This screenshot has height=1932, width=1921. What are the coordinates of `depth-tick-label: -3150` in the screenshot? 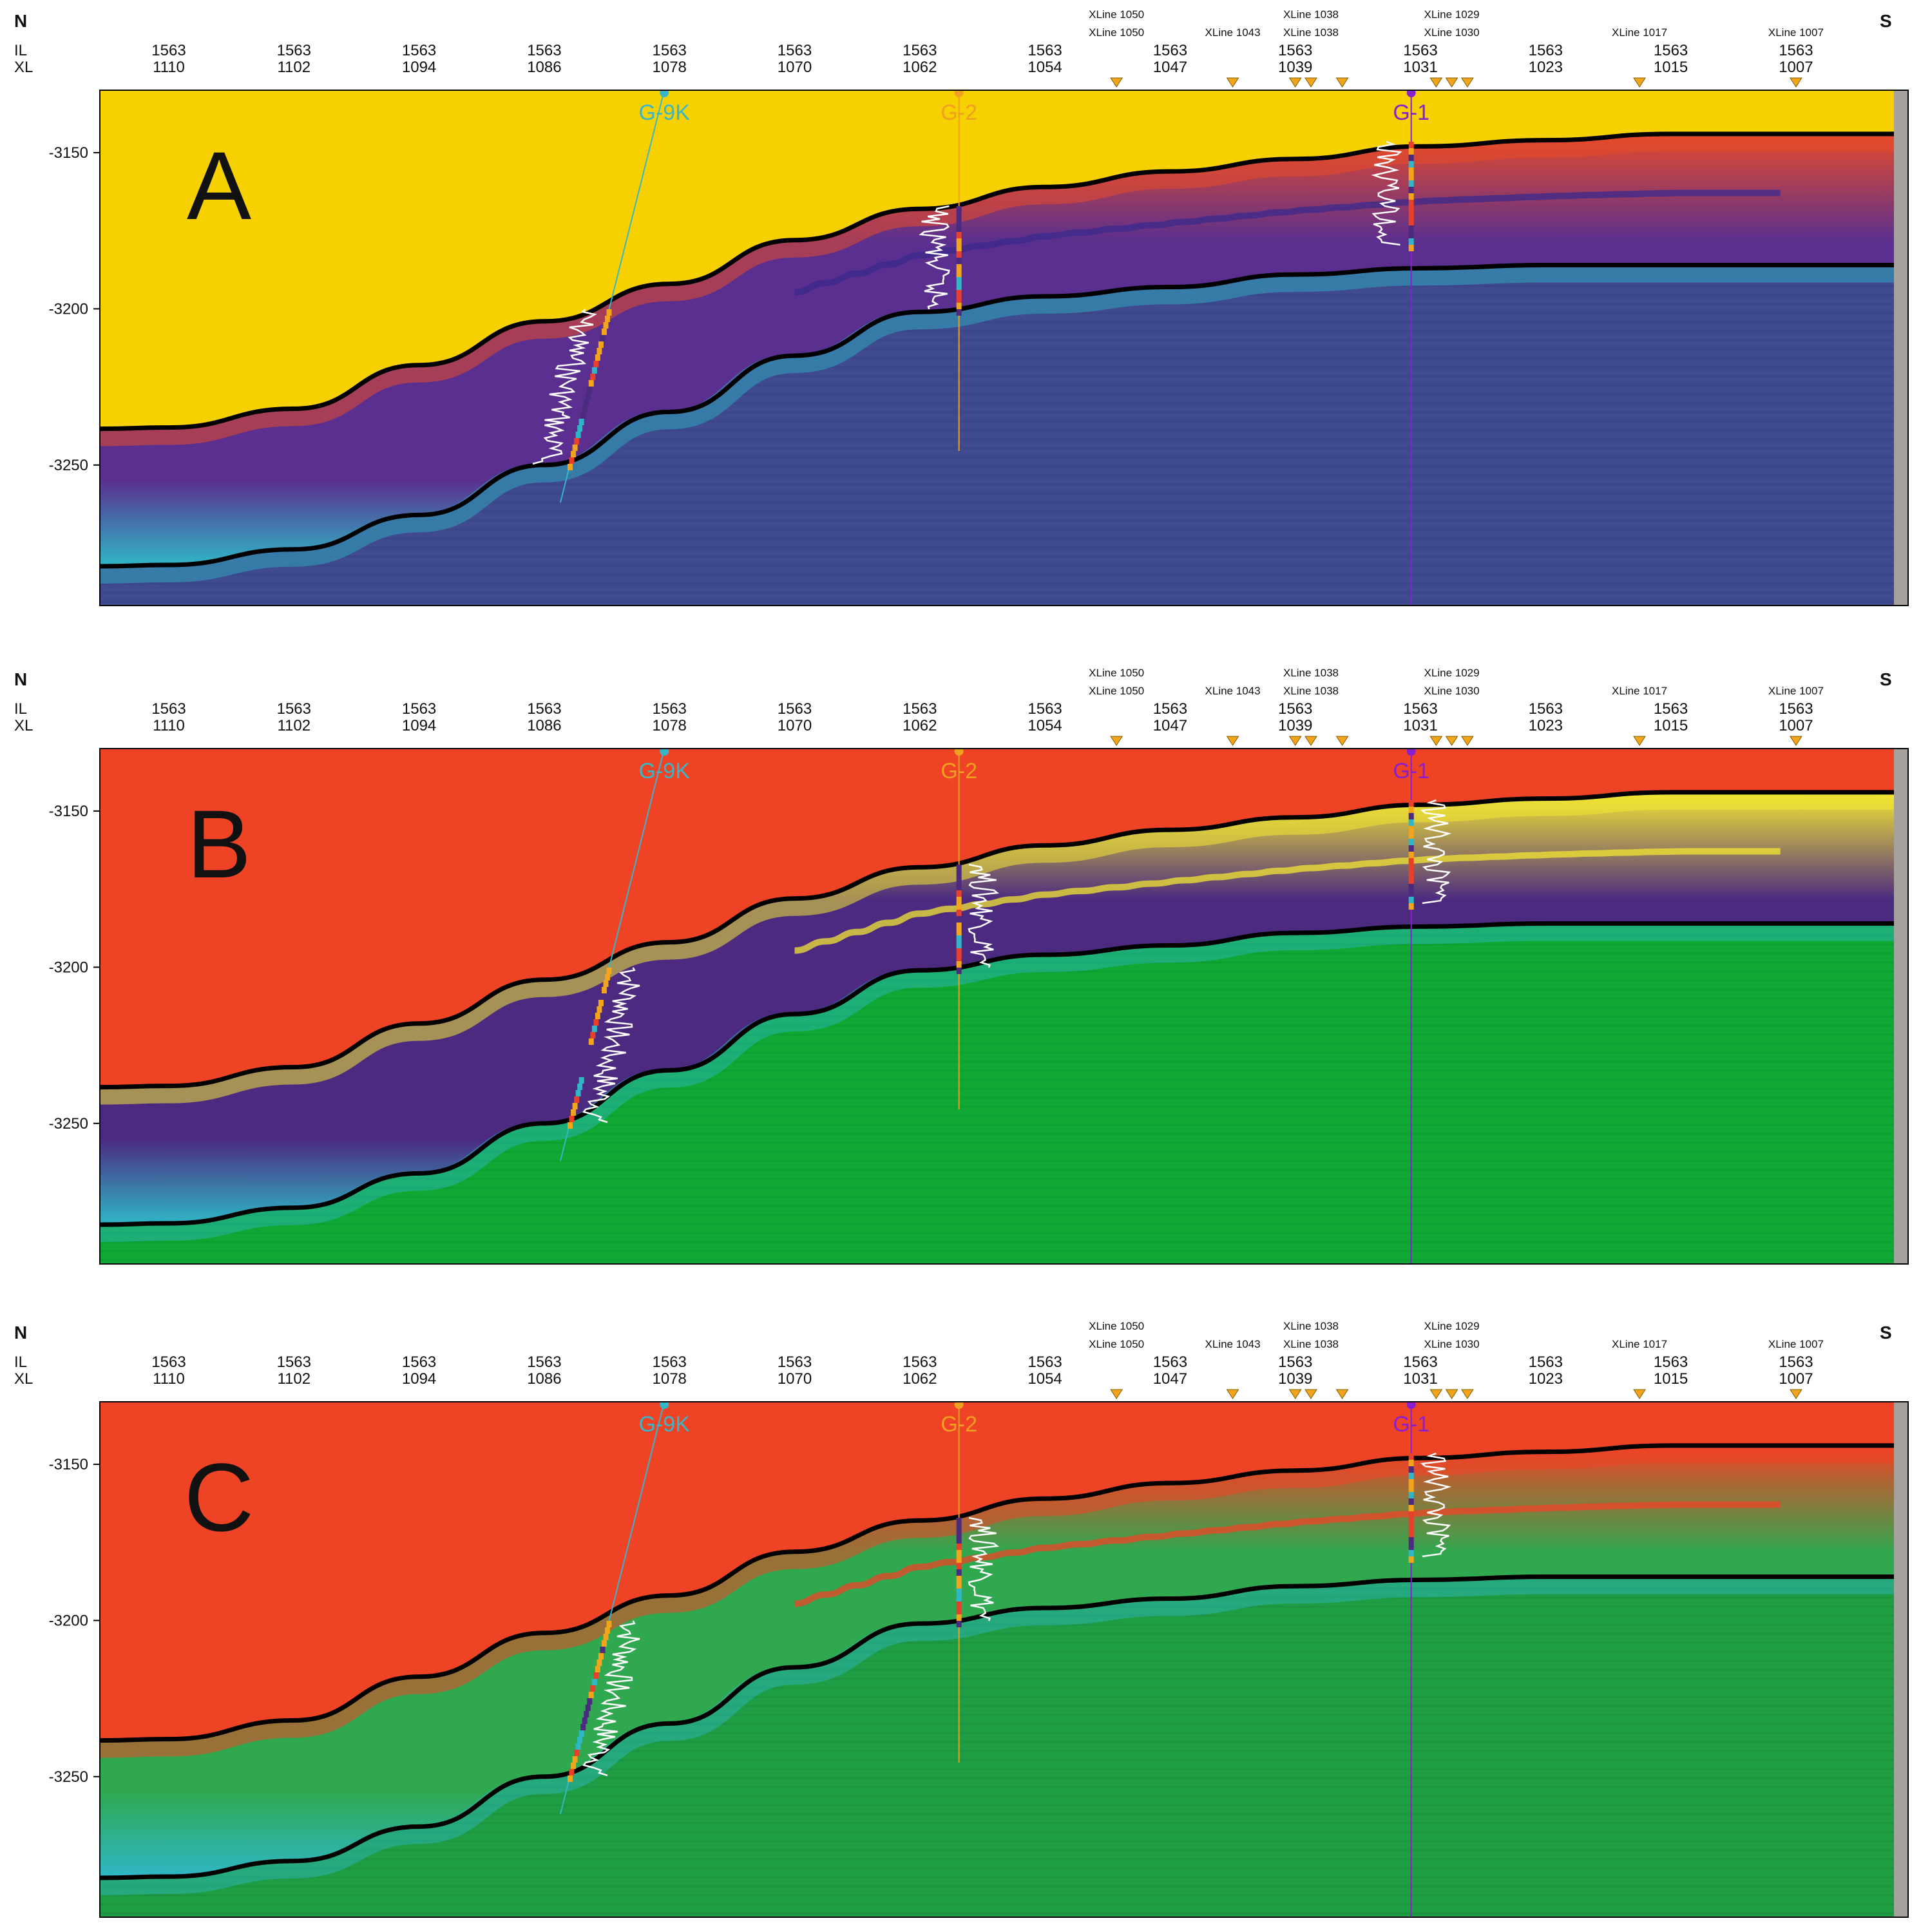 It's located at (69, 1464).